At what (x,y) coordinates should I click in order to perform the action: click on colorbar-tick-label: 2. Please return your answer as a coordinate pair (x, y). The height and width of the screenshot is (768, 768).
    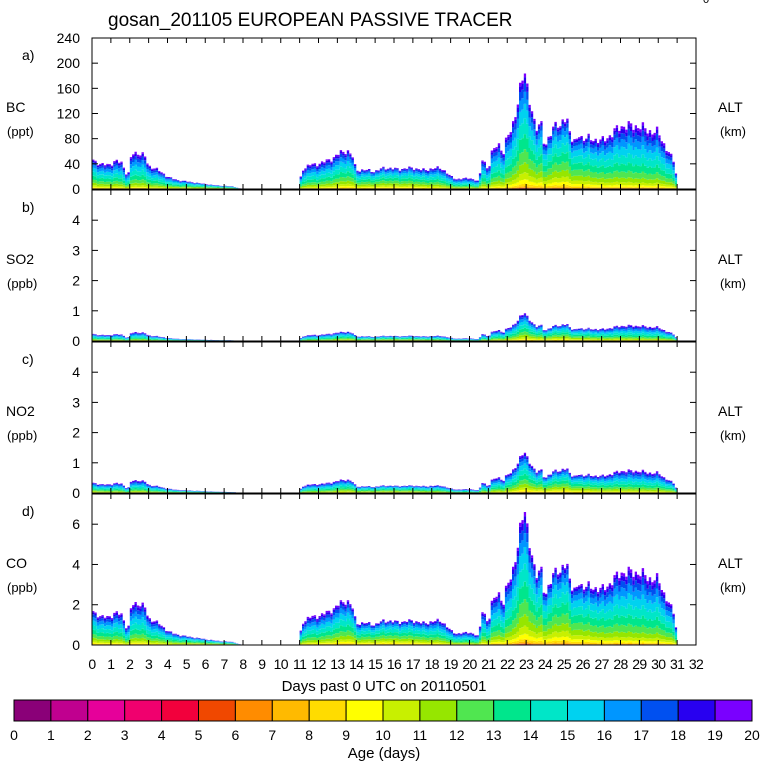
    Looking at the image, I should click on (88, 735).